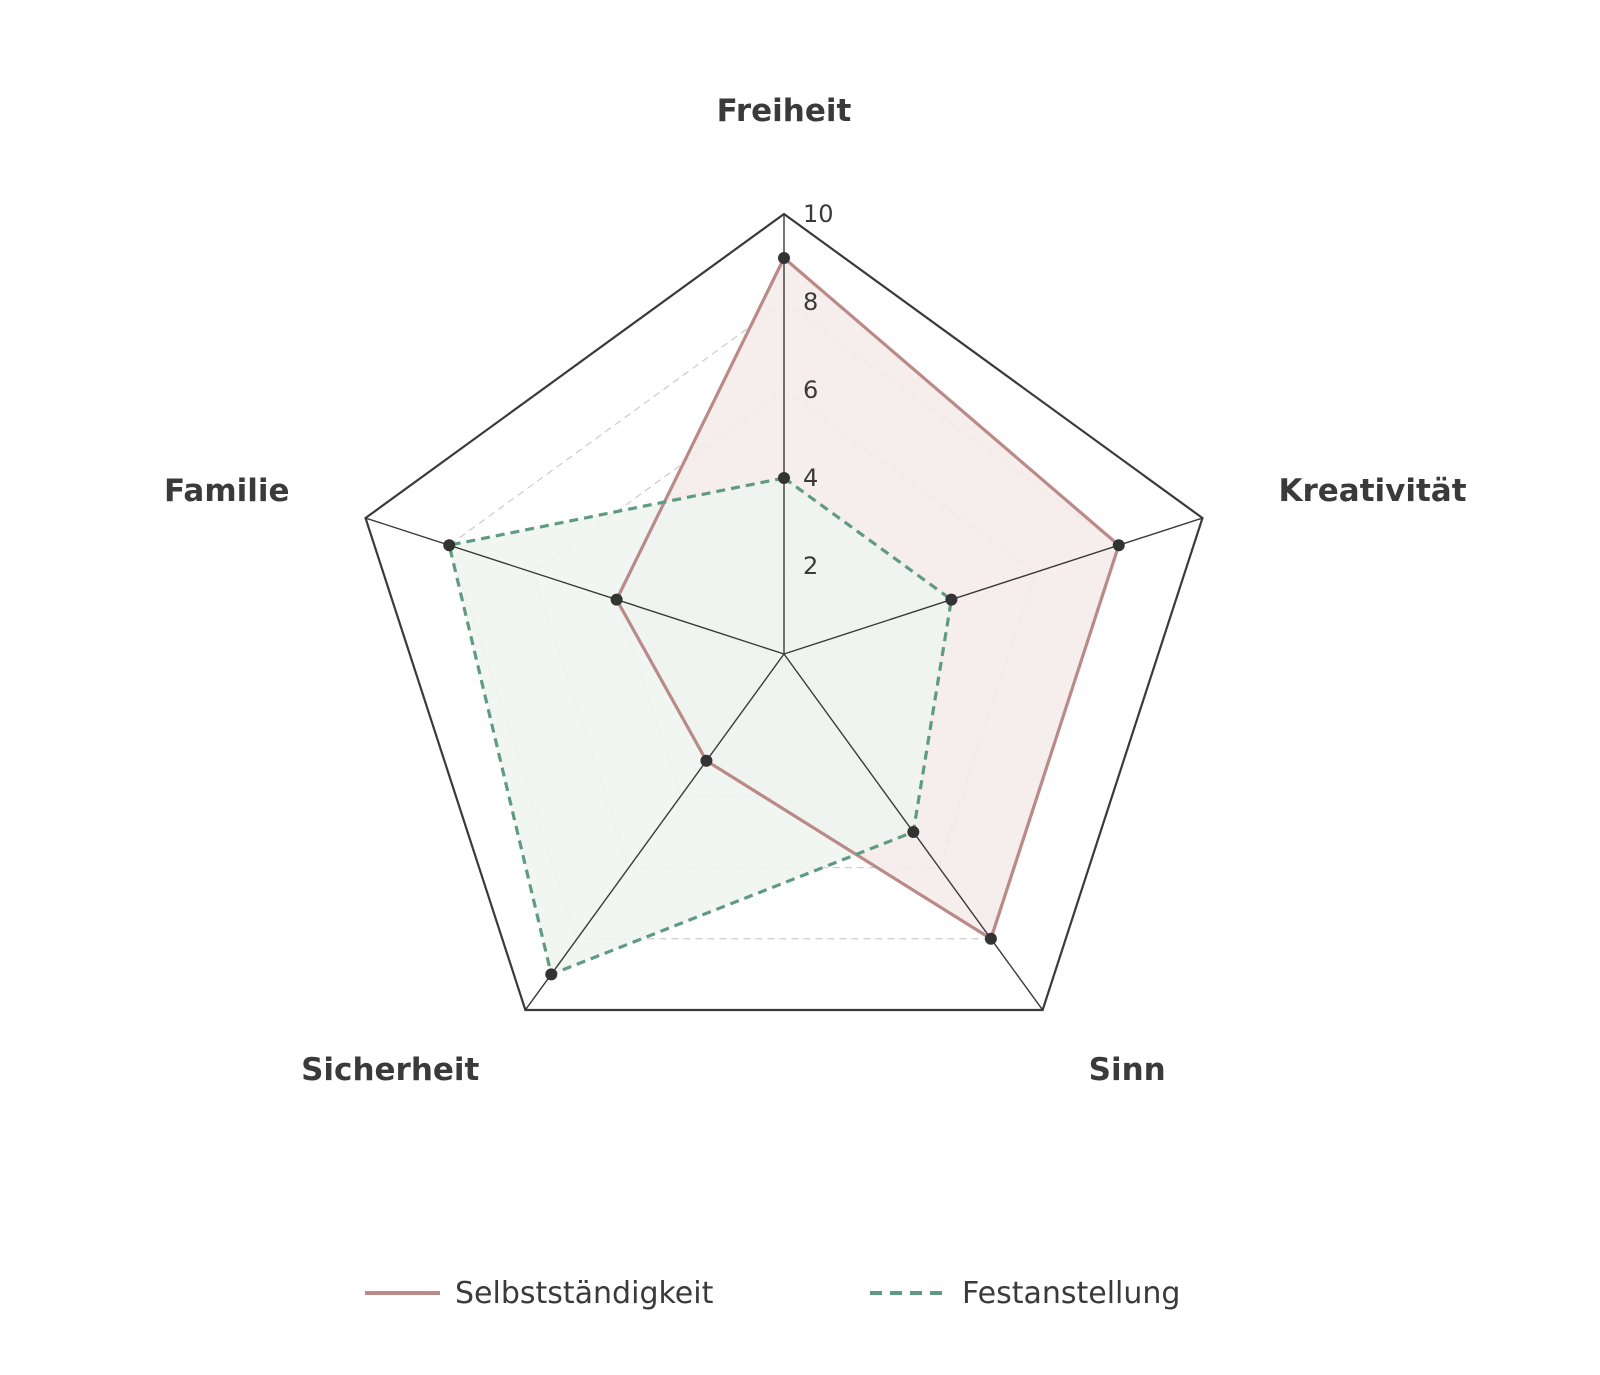 The width and height of the screenshot is (1600, 1375). Describe the element at coordinates (1071, 1293) in the screenshot. I see `legend-label-2: Festanstellung` at that location.